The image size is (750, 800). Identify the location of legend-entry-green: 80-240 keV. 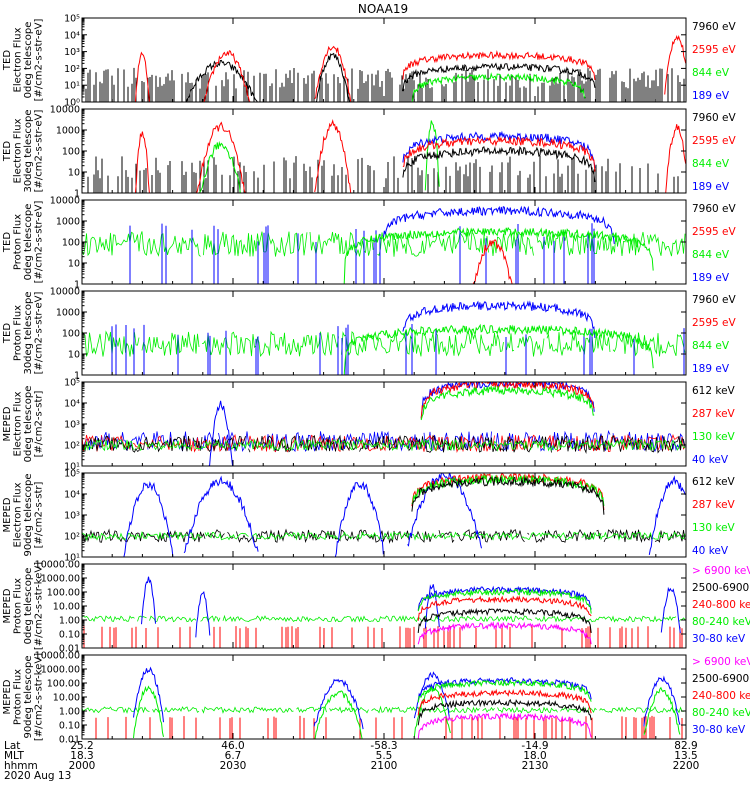
(721, 622).